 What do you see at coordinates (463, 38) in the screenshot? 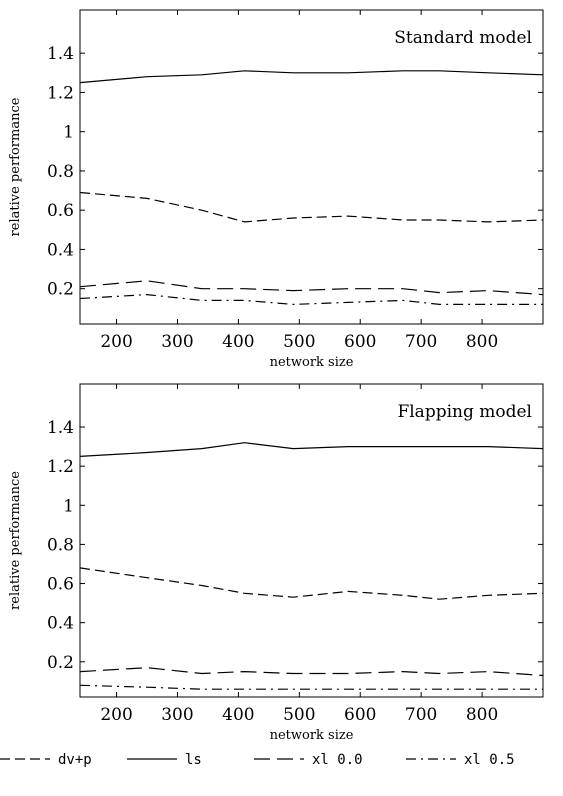
I see `panel-title: Standard model` at bounding box center [463, 38].